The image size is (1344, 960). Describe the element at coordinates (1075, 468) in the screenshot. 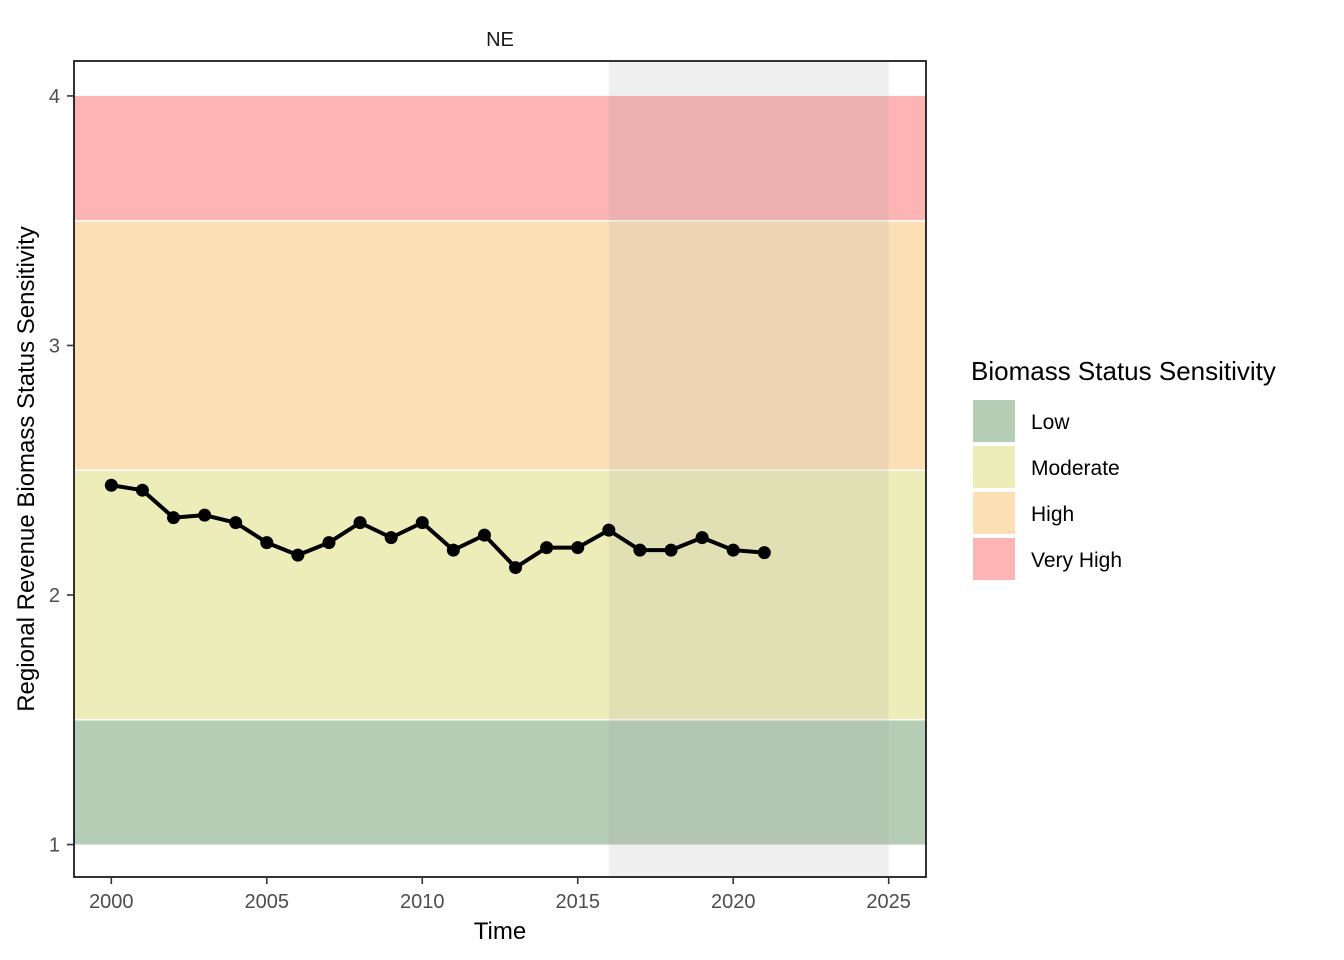

I see `legend-label-moderate: Moderate` at that location.